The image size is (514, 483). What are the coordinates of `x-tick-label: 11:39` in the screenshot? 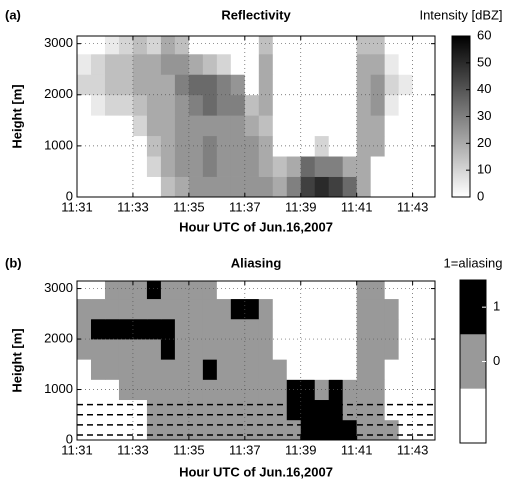 It's located at (301, 449).